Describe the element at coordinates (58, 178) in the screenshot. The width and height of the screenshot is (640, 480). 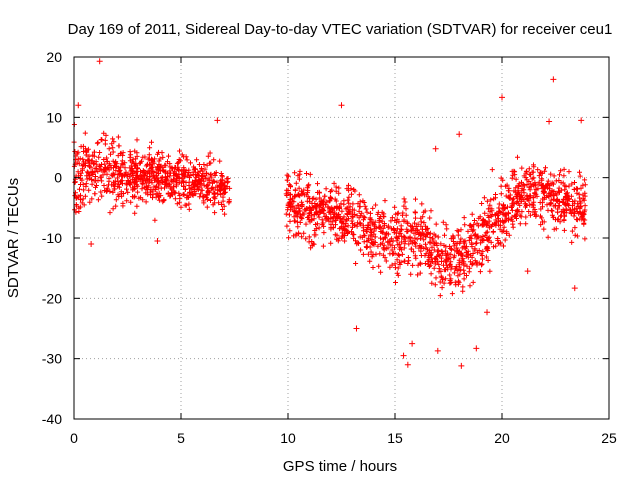
I see `y-tick-label: 0` at that location.